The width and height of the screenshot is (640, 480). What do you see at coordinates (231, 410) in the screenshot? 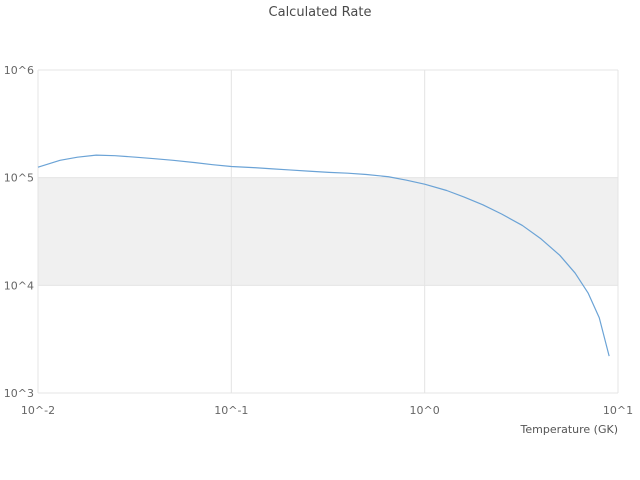
I see `x-tick-label: 10^-1` at bounding box center [231, 410].